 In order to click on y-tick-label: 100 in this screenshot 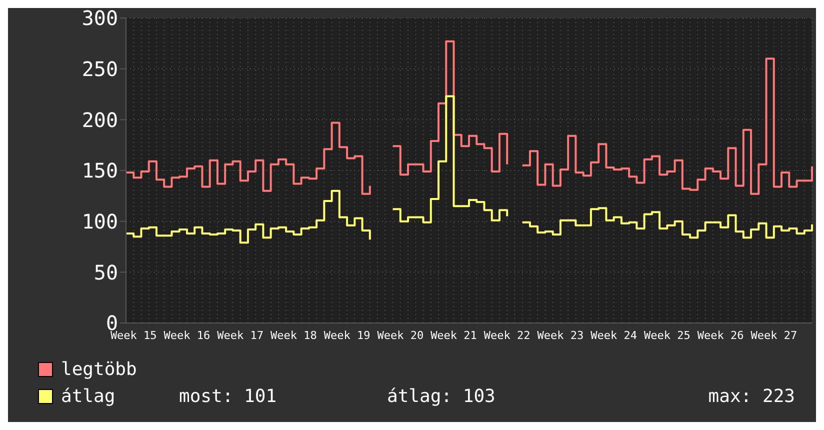, I will do `click(100, 221)`.